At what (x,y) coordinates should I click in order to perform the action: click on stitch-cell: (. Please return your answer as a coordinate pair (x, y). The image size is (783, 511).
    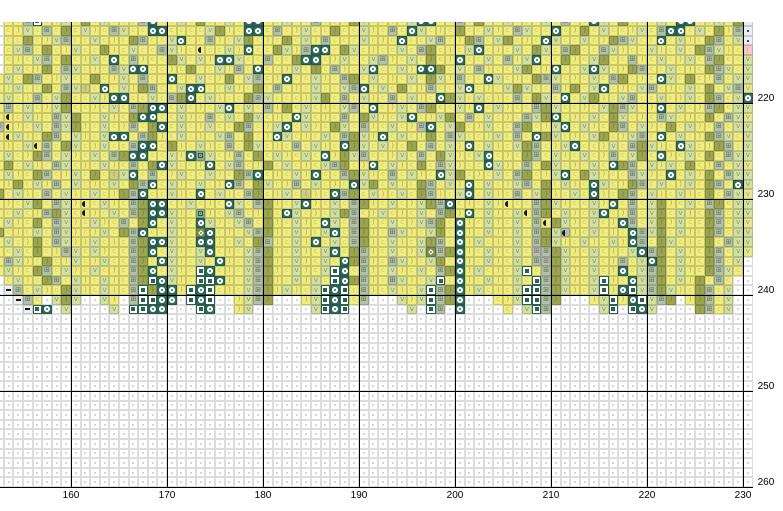
    Looking at the image, I should click on (306, 194).